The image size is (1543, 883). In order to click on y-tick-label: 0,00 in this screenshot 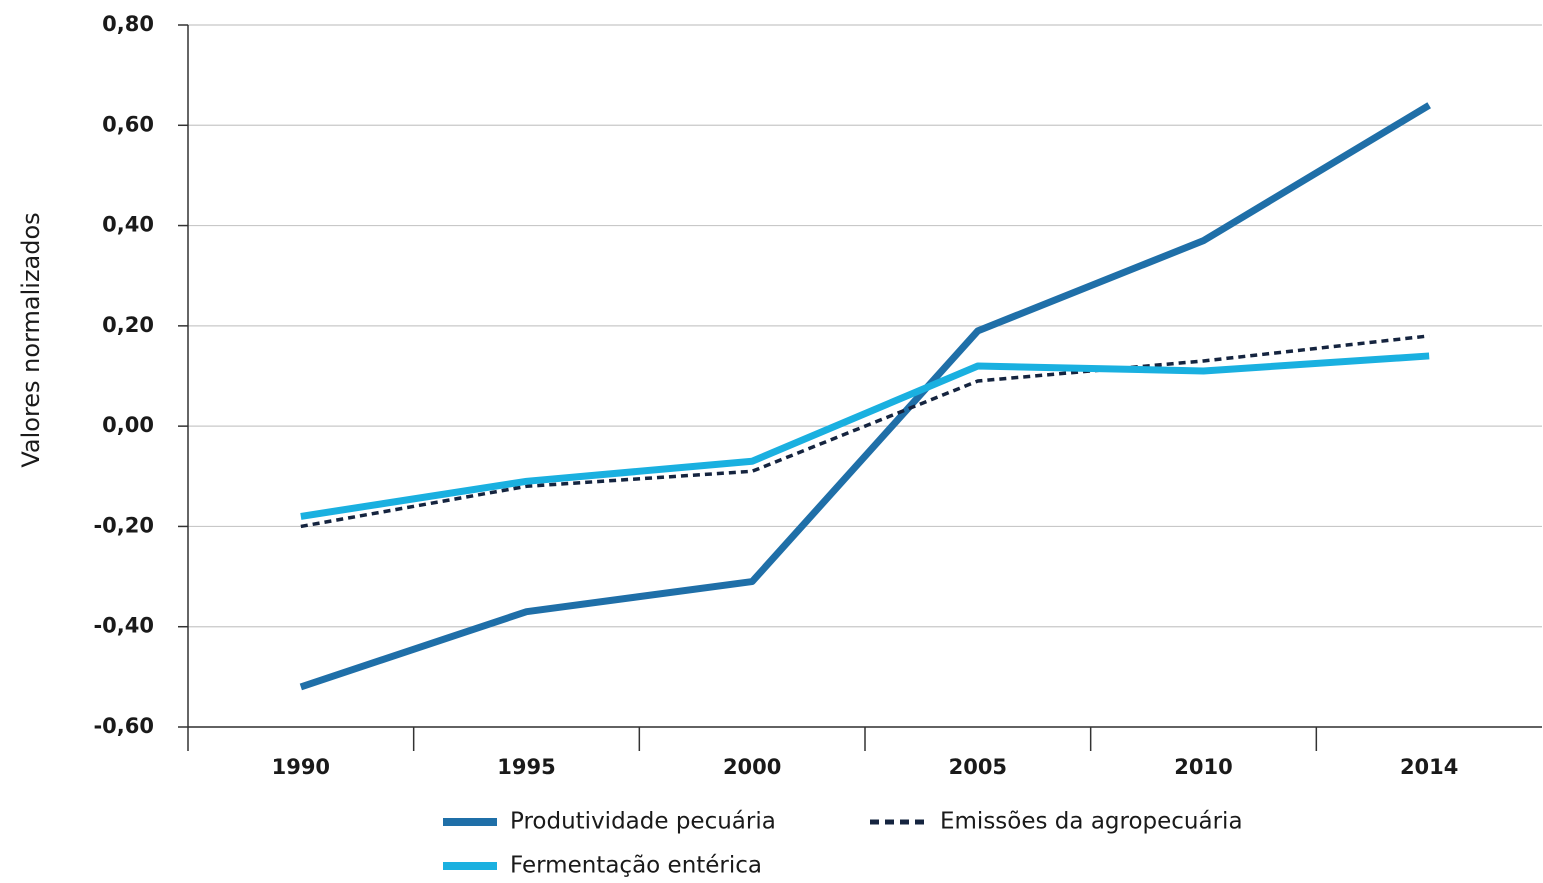, I will do `click(128, 425)`.